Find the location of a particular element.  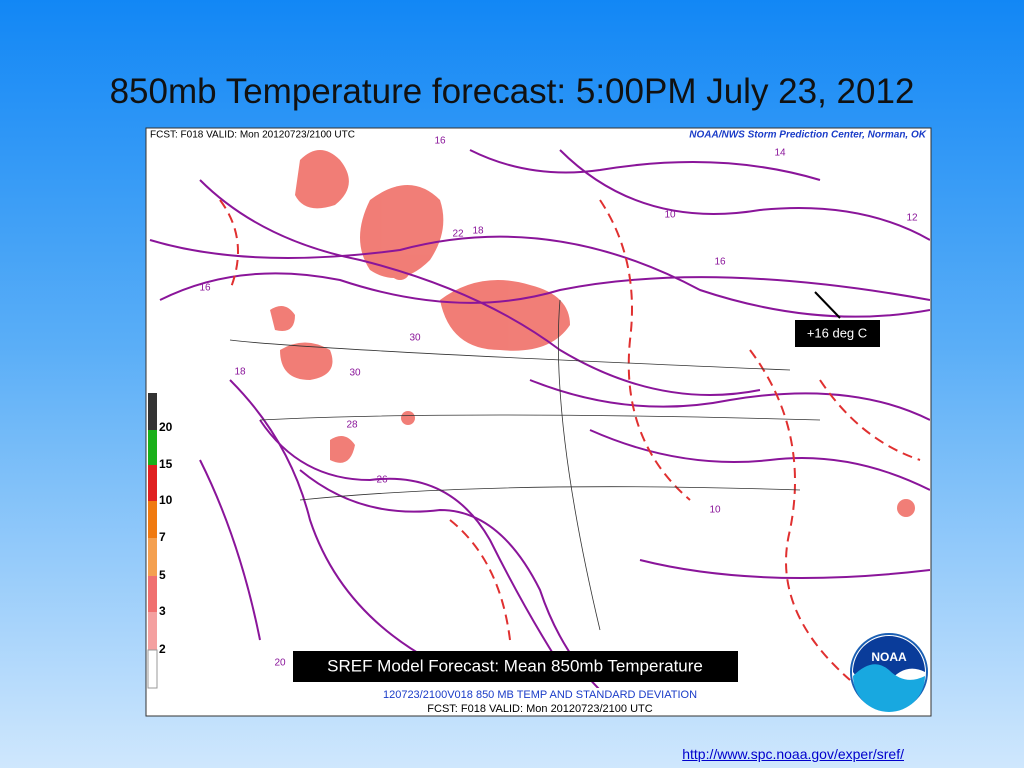

map-header: FCST: F018 VALID: Mon 20120723/2100 UTC is located at coordinates (252, 135).